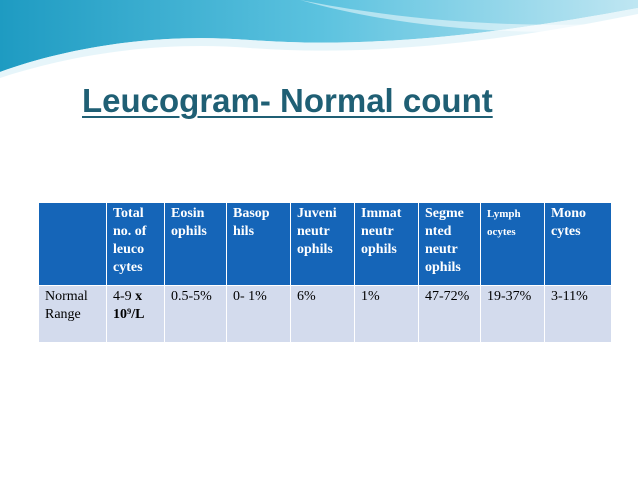 Image resolution: width=638 pixels, height=479 pixels. Describe the element at coordinates (122, 296) in the screenshot. I see `total-prefix: 4-9` at that location.